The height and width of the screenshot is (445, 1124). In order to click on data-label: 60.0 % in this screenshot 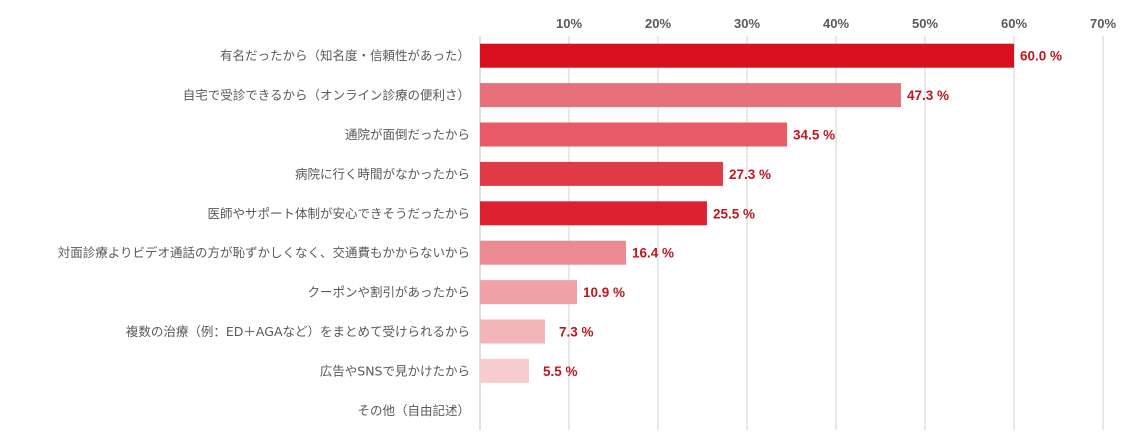, I will do `click(1041, 56)`.